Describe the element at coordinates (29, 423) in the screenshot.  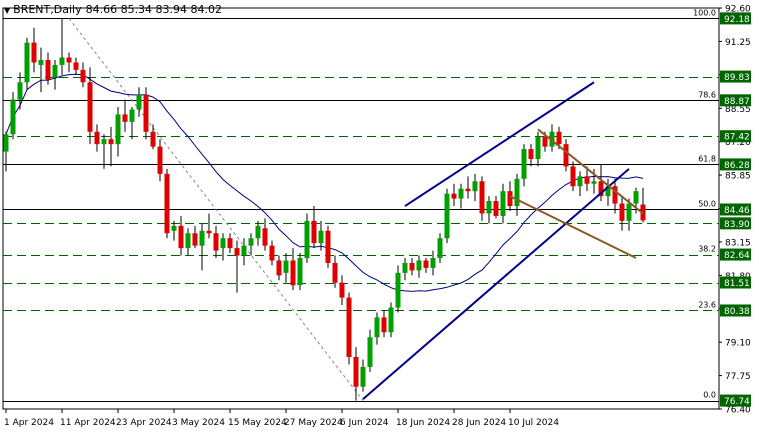
I see `date-tick-label: 1 Apr 2024` at that location.